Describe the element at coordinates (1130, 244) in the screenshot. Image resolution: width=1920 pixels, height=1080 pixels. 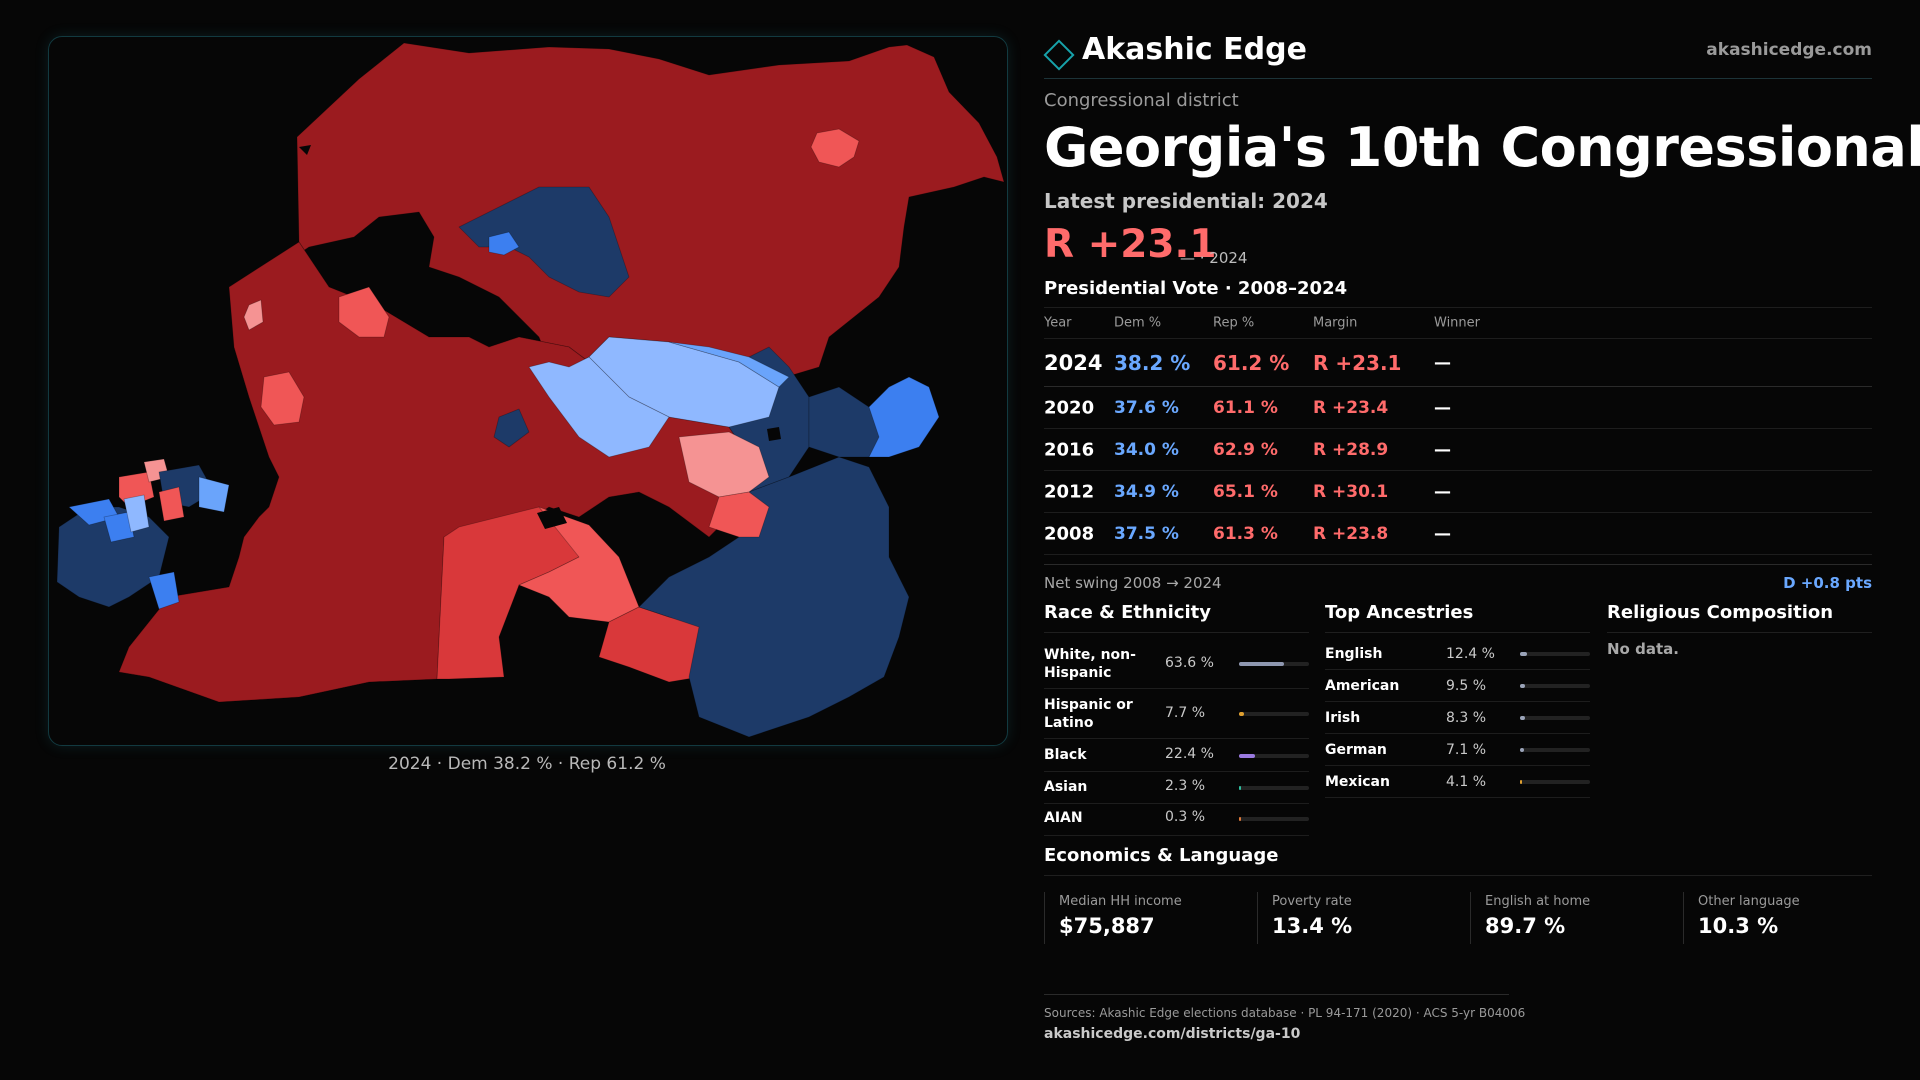
I see `margin-headline: R +23.1` at that location.